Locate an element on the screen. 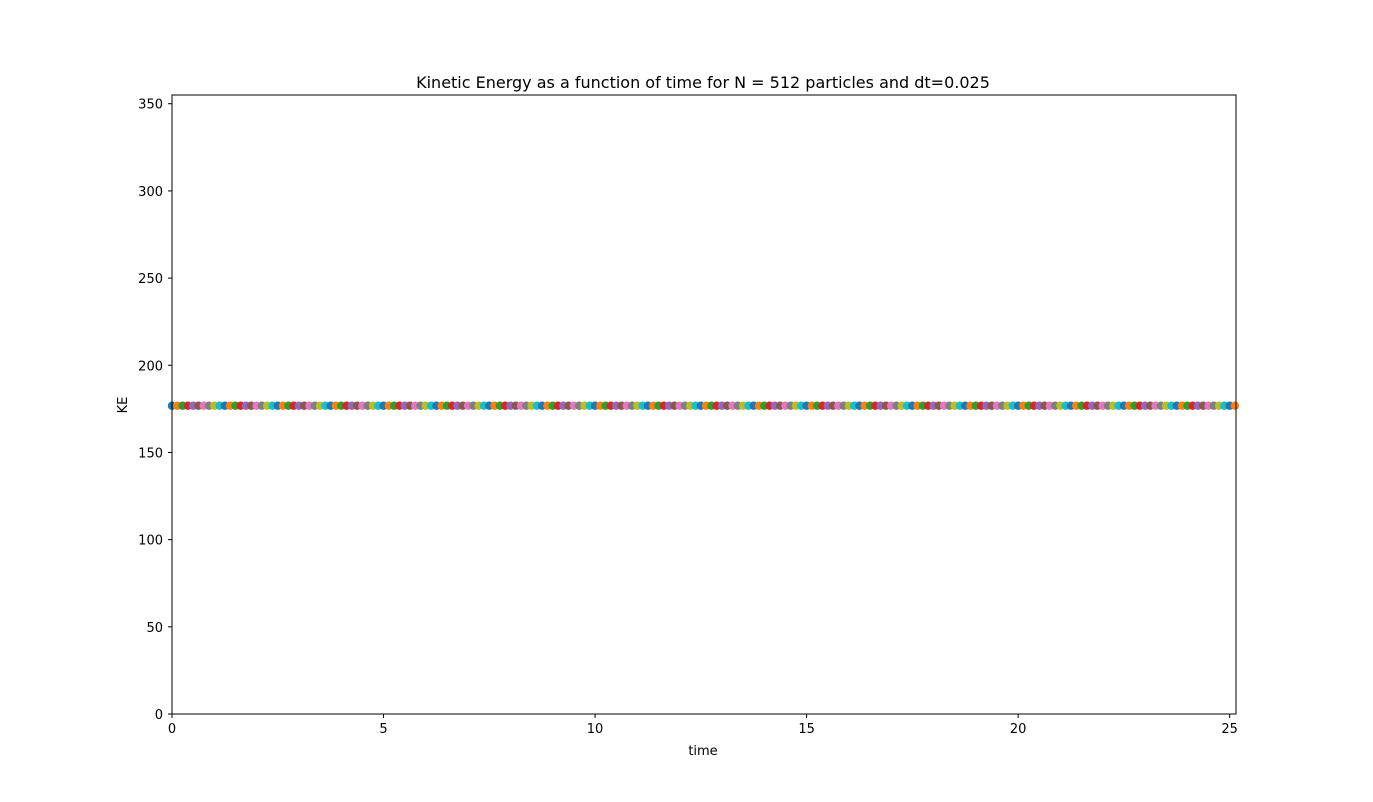 This screenshot has width=1373, height=802. x-tick-label: 10 is located at coordinates (595, 729).